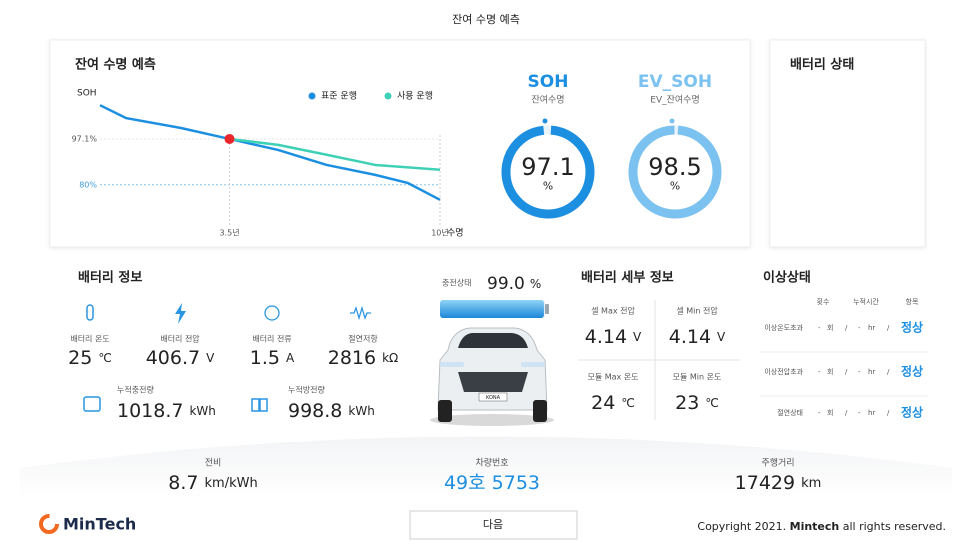 The width and height of the screenshot is (972, 558). What do you see at coordinates (697, 311) in the screenshot?
I see `cell-label: 셀 Min 전압` at bounding box center [697, 311].